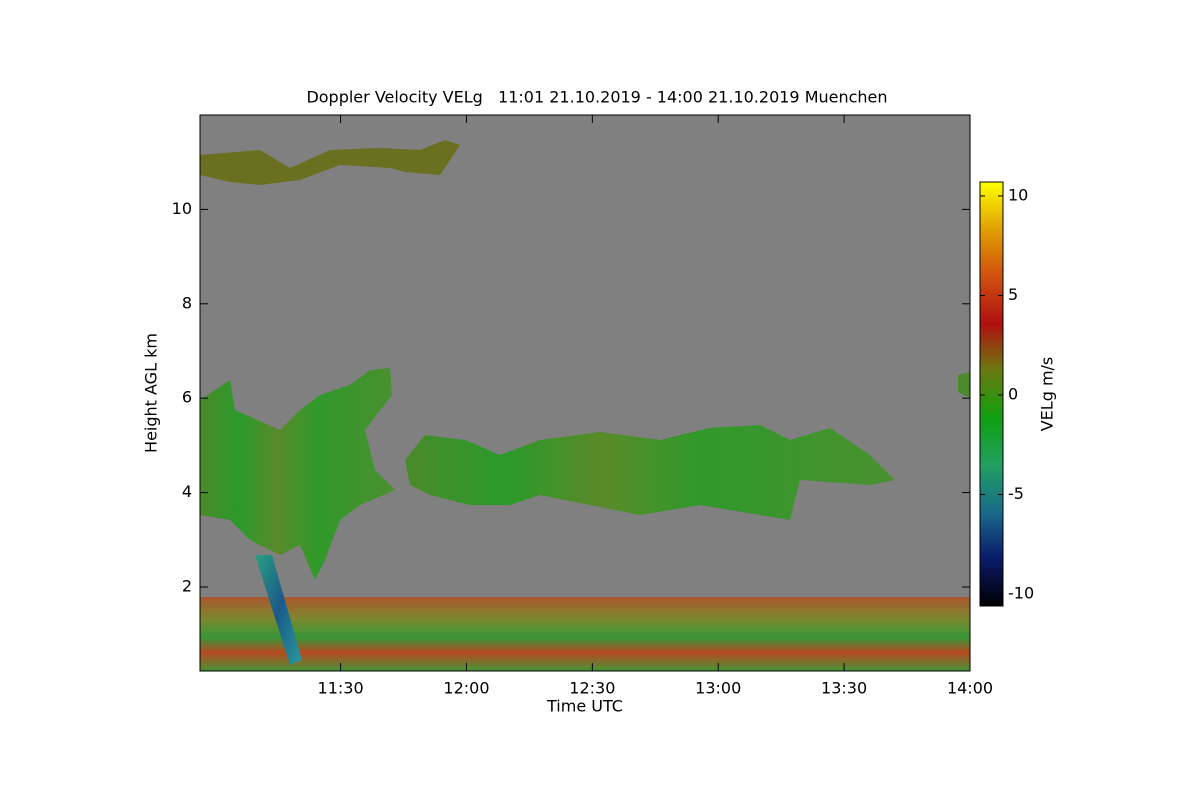 The image size is (1200, 800). I want to click on mid-cloud-chain, so click(650, 472).